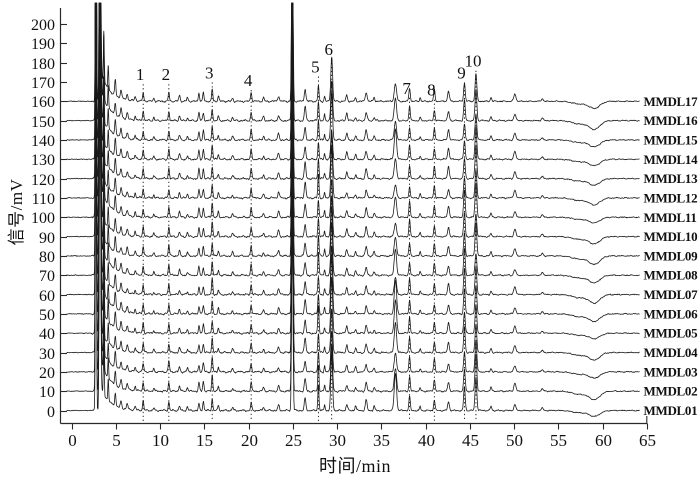 The width and height of the screenshot is (700, 478). What do you see at coordinates (671, 313) in the screenshot?
I see `trace-label-MMDL06: MMDL06` at bounding box center [671, 313].